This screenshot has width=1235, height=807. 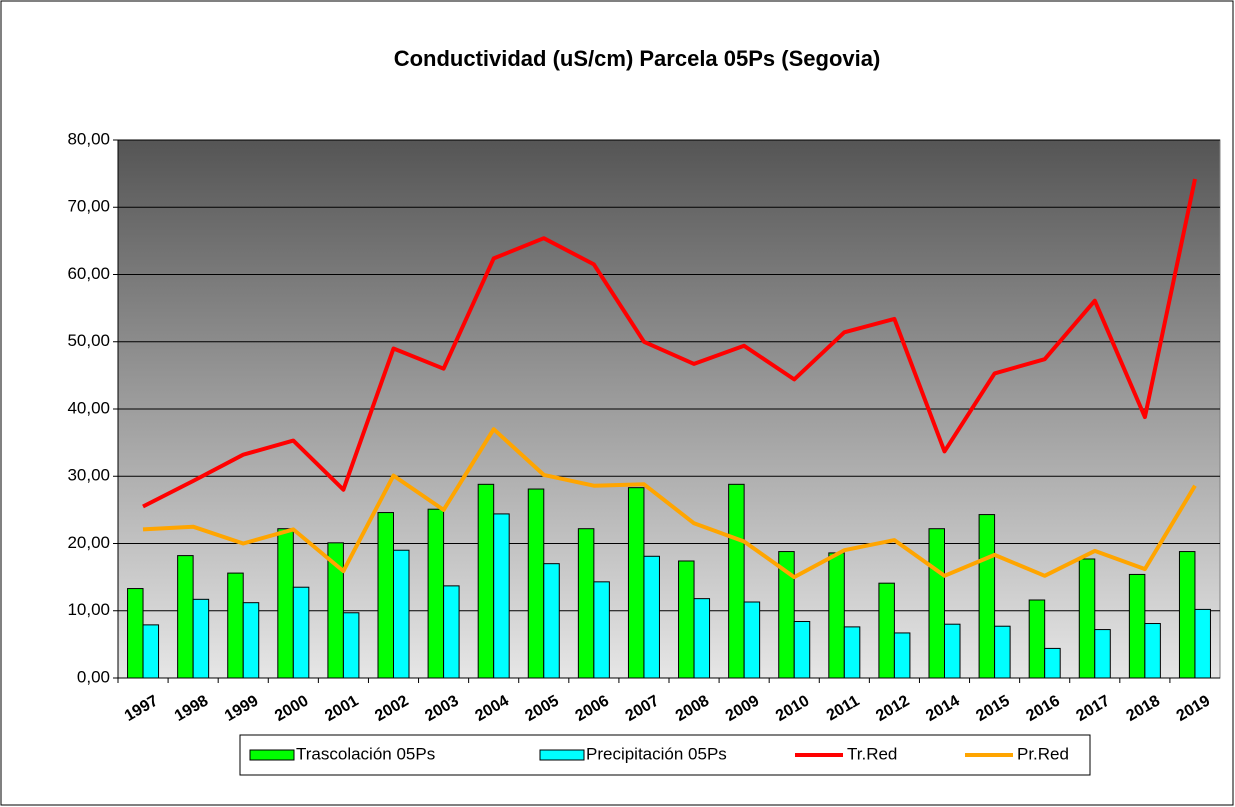 What do you see at coordinates (872, 753) in the screenshot?
I see `legend-label: Tr.Red` at bounding box center [872, 753].